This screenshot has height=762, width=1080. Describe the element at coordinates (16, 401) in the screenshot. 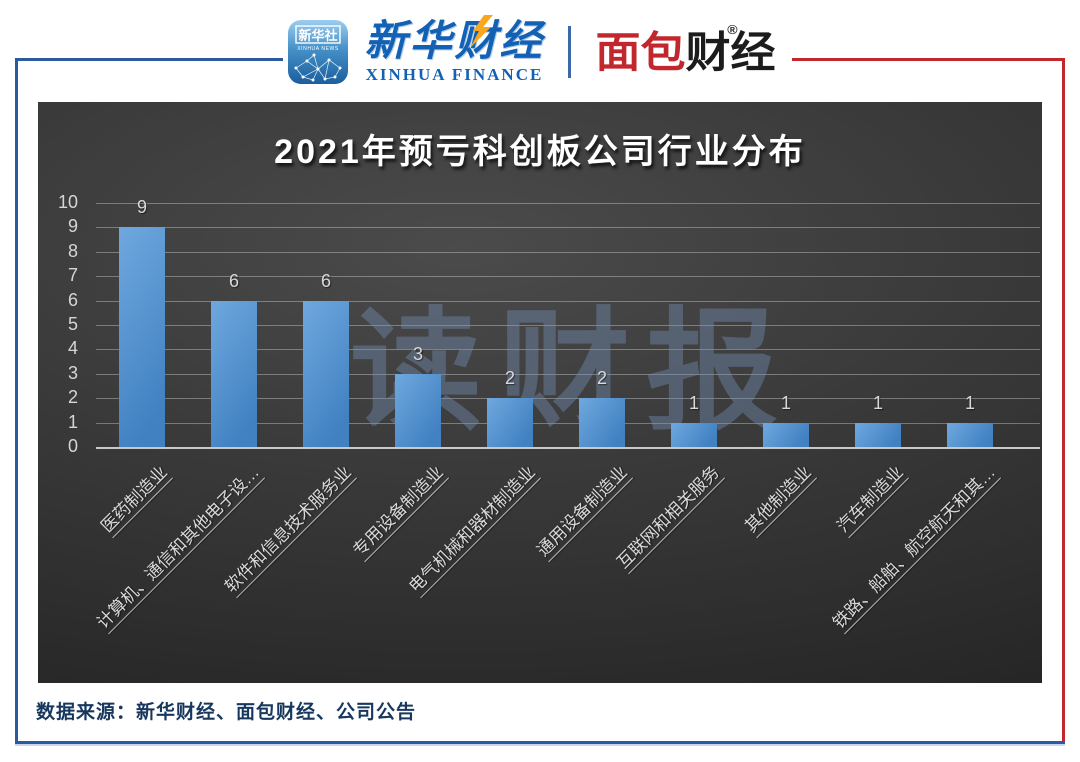

I see `frame-border-left` at that location.